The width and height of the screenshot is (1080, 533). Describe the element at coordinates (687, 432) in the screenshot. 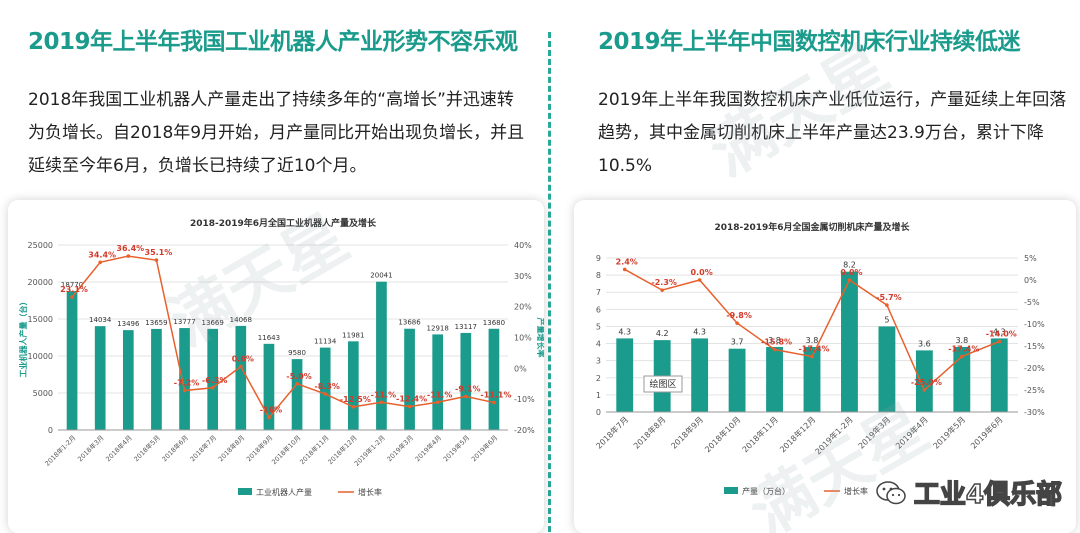

I see `x-category-label: 2018年9月` at that location.